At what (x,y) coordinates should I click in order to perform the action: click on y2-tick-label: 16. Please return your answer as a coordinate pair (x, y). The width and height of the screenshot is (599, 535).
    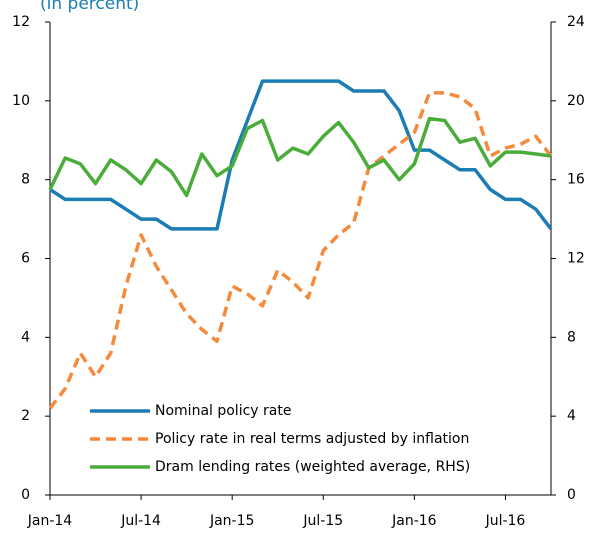
    Looking at the image, I should click on (576, 180).